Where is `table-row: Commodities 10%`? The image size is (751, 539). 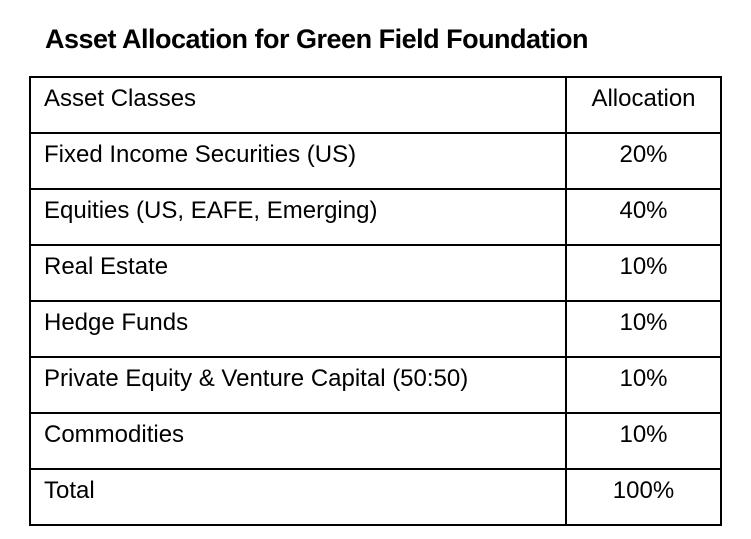
table-row: Commodities 10% is located at coordinates (375, 441).